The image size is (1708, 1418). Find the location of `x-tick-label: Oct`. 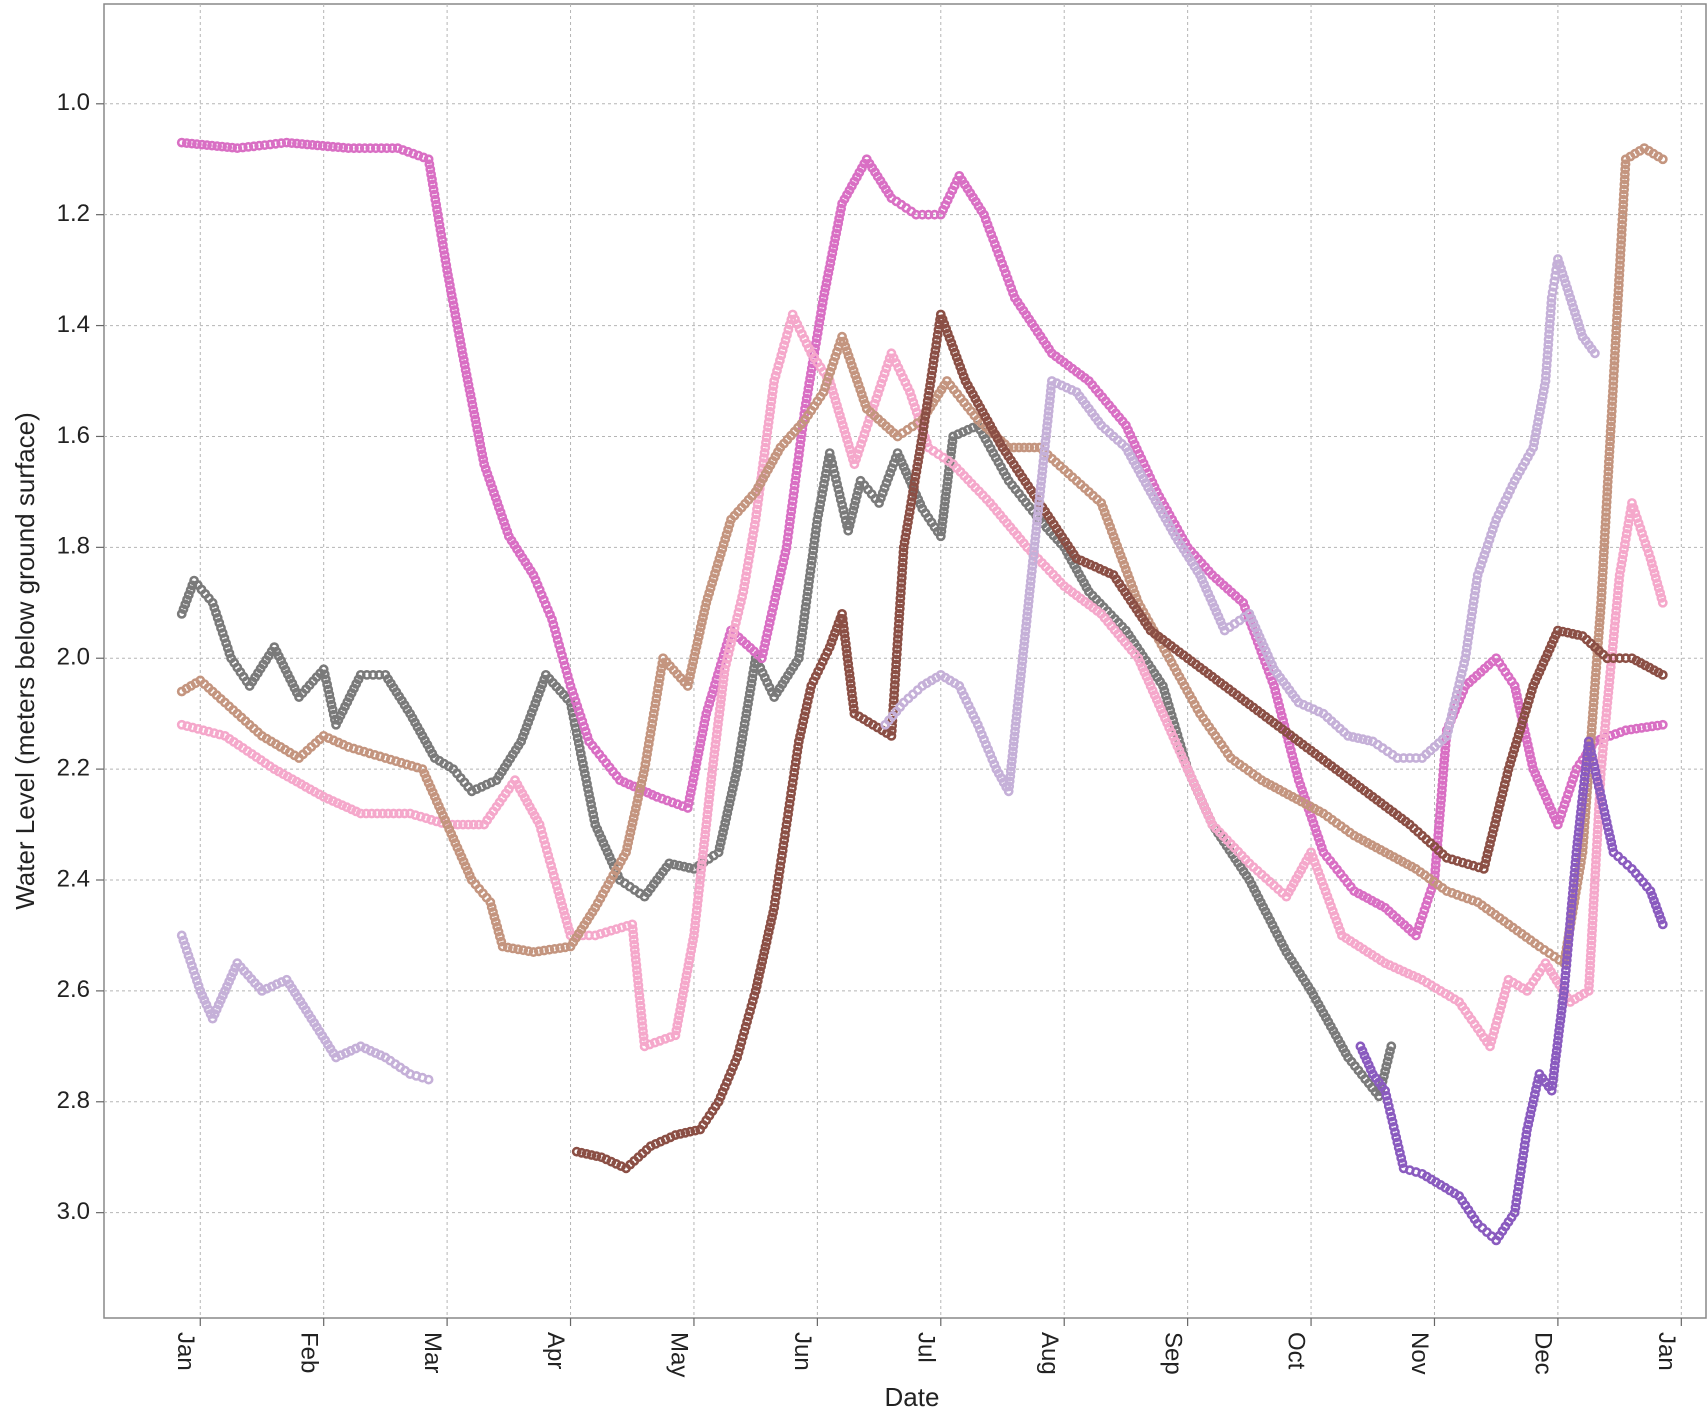

x-tick-label: Oct is located at coordinates (1296, 1351).